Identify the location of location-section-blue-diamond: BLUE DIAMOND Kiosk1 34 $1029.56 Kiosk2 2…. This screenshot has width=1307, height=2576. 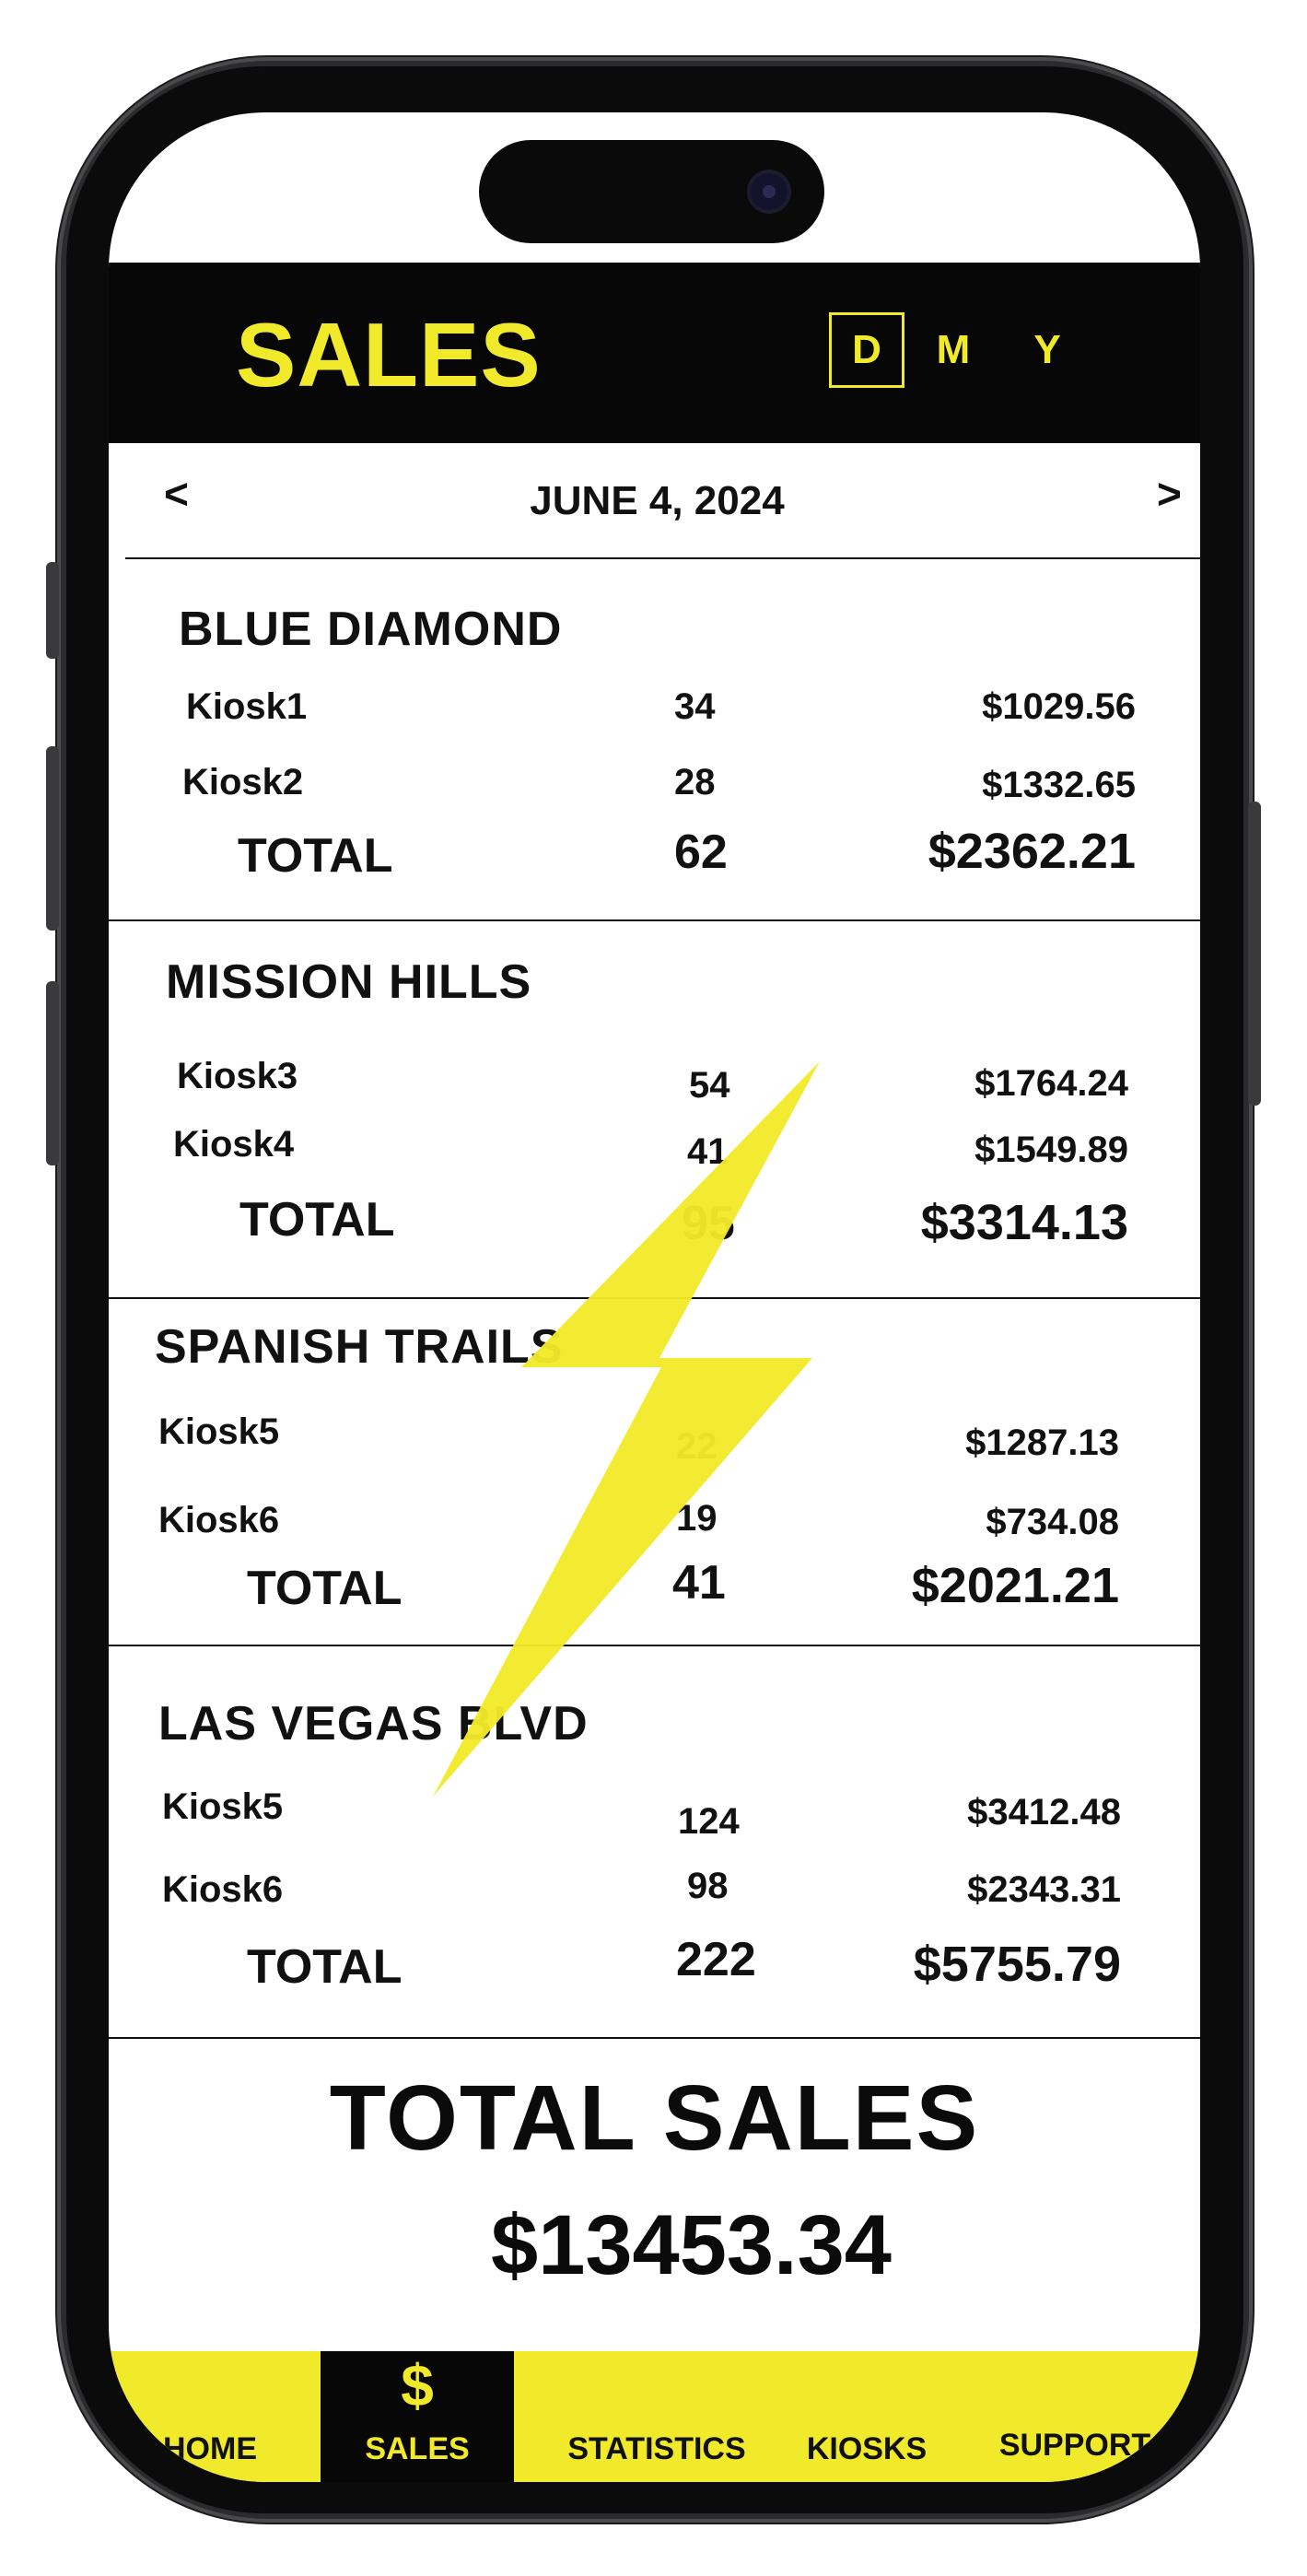
(654, 739).